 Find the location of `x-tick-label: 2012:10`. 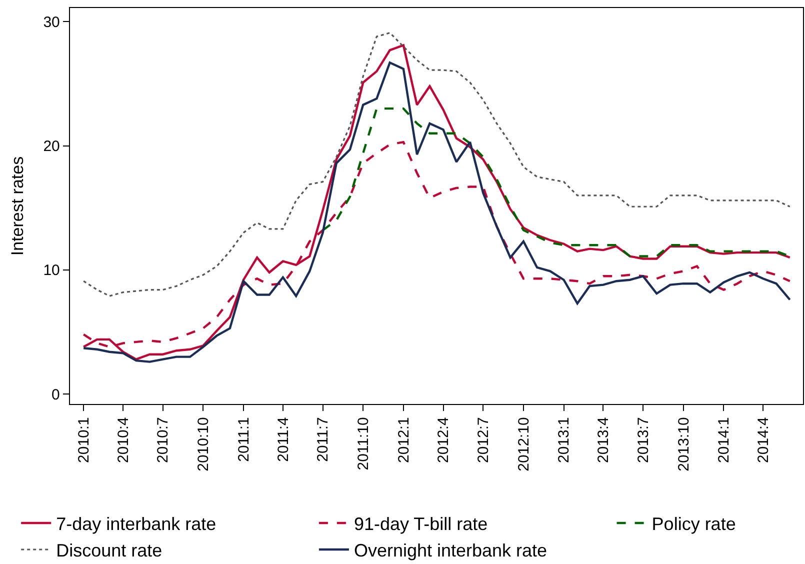

x-tick-label: 2012:10 is located at coordinates (523, 444).